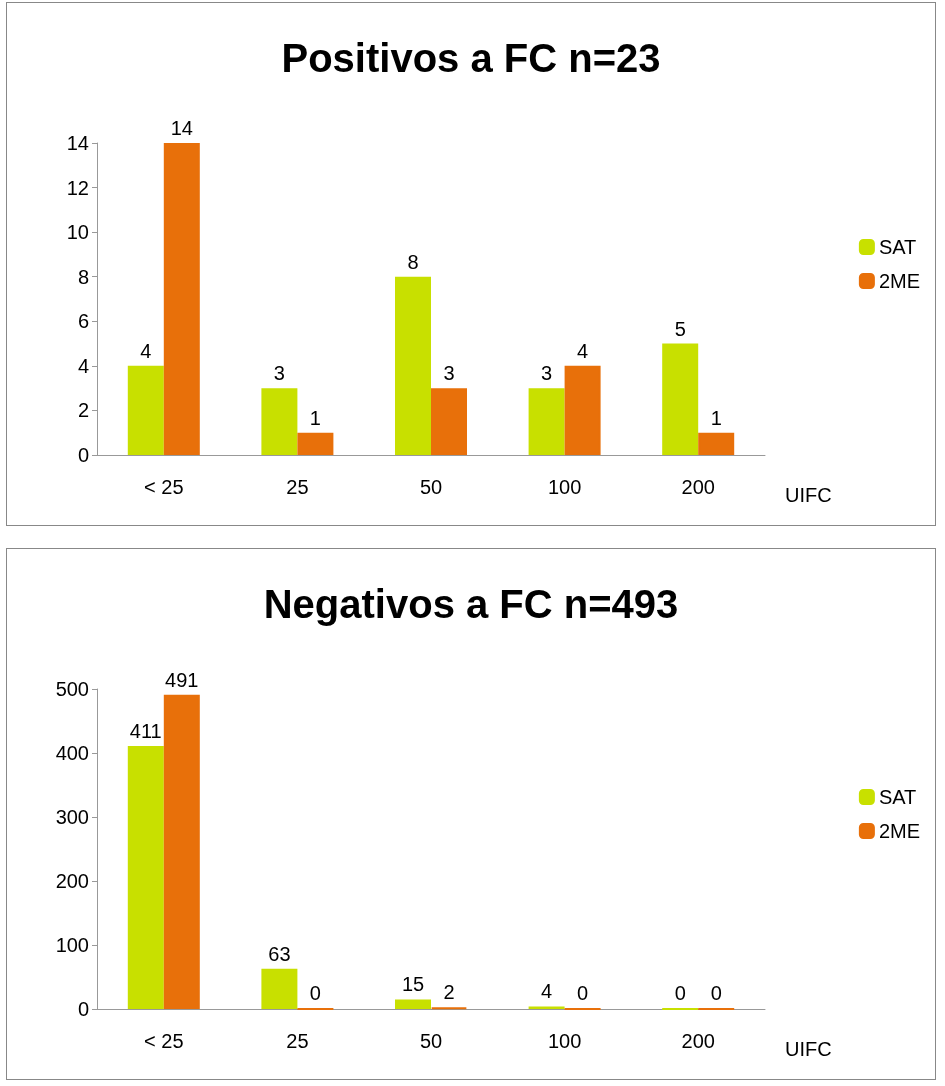 The image size is (945, 1086). What do you see at coordinates (83, 276) in the screenshot?
I see `y-tick-label: 8` at bounding box center [83, 276].